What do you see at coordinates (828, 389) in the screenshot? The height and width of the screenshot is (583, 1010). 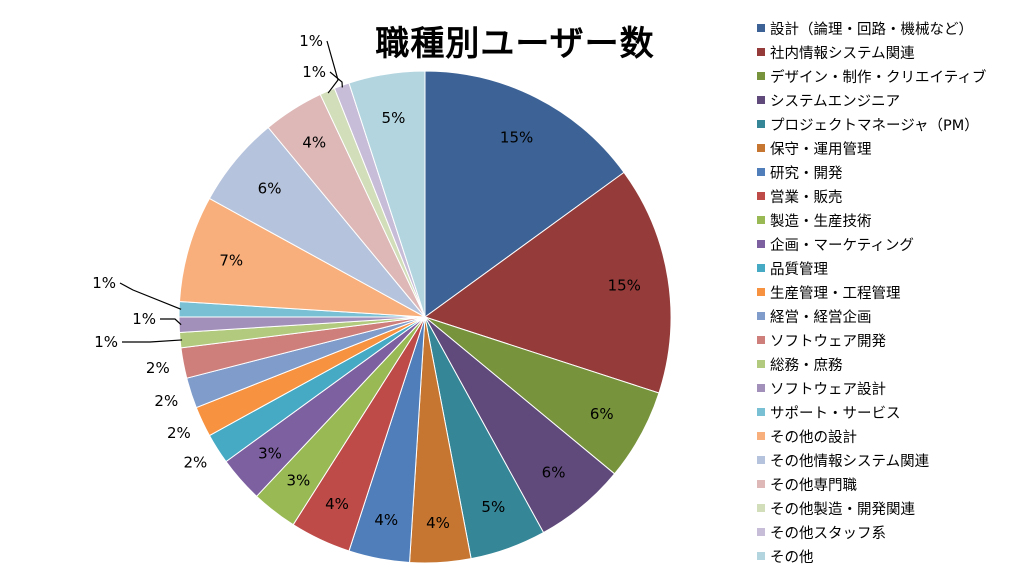 I see `legend-label: ソフトウェア設計` at bounding box center [828, 389].